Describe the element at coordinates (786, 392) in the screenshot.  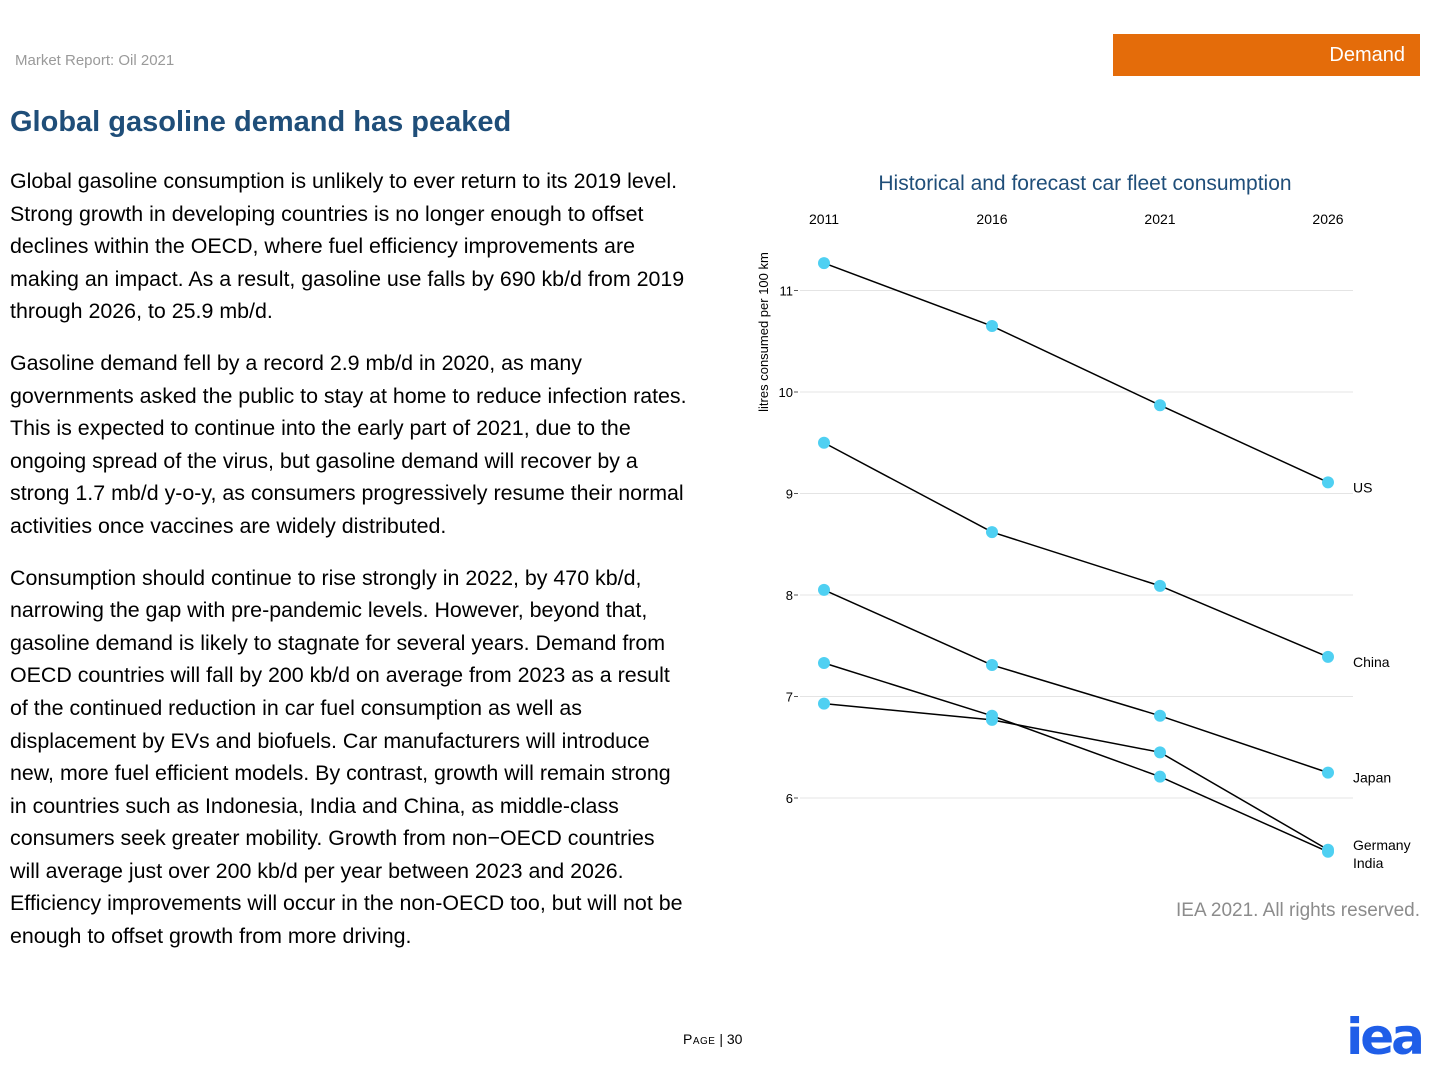
I see `y-tick-label: 10` at that location.